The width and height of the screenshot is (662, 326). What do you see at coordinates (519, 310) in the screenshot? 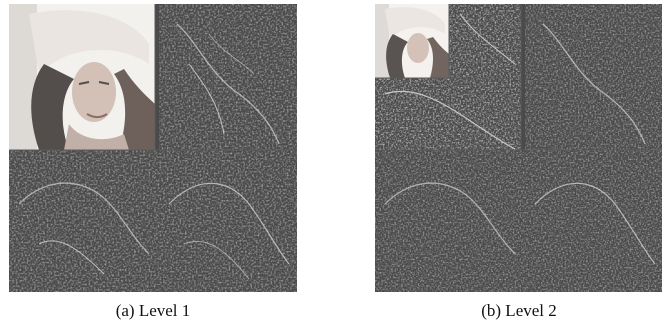
I see `figure-b-caption: (b) Level 2` at bounding box center [519, 310].